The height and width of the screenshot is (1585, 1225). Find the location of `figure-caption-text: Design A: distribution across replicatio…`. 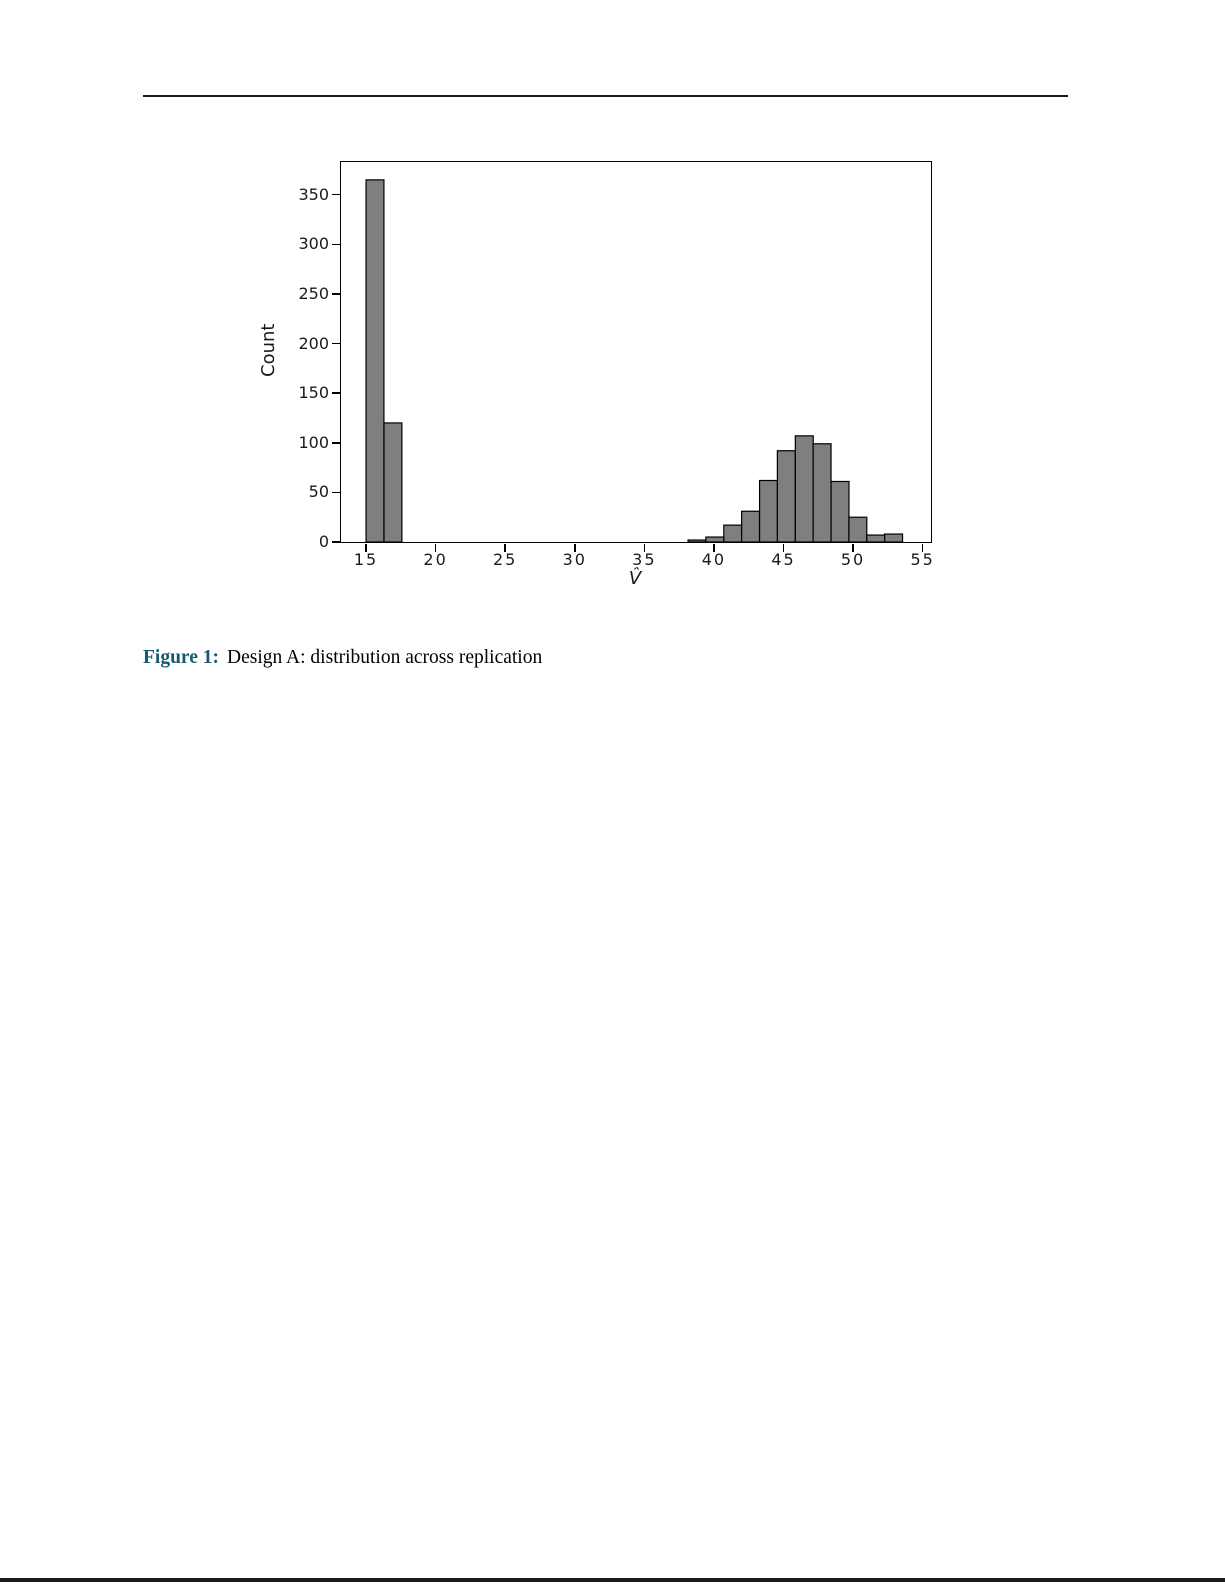

figure-caption-text: Design A: distribution across replicatio… is located at coordinates (385, 657).